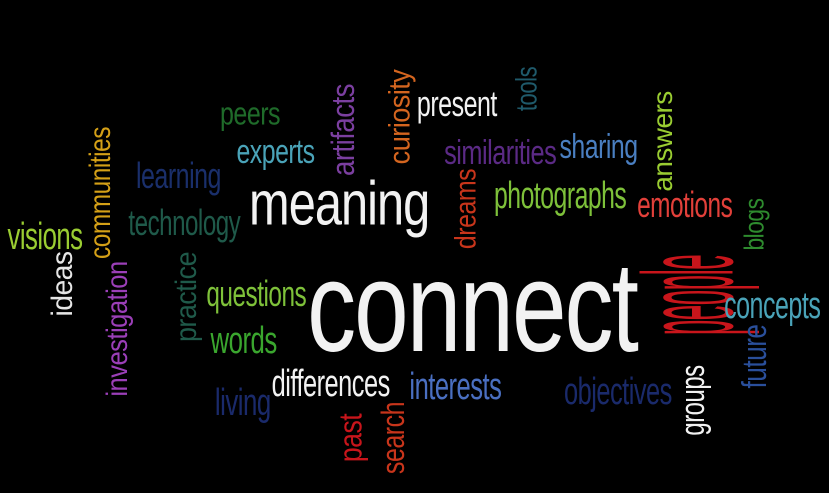  Describe the element at coordinates (243, 340) in the screenshot. I see `word-words: words` at that location.